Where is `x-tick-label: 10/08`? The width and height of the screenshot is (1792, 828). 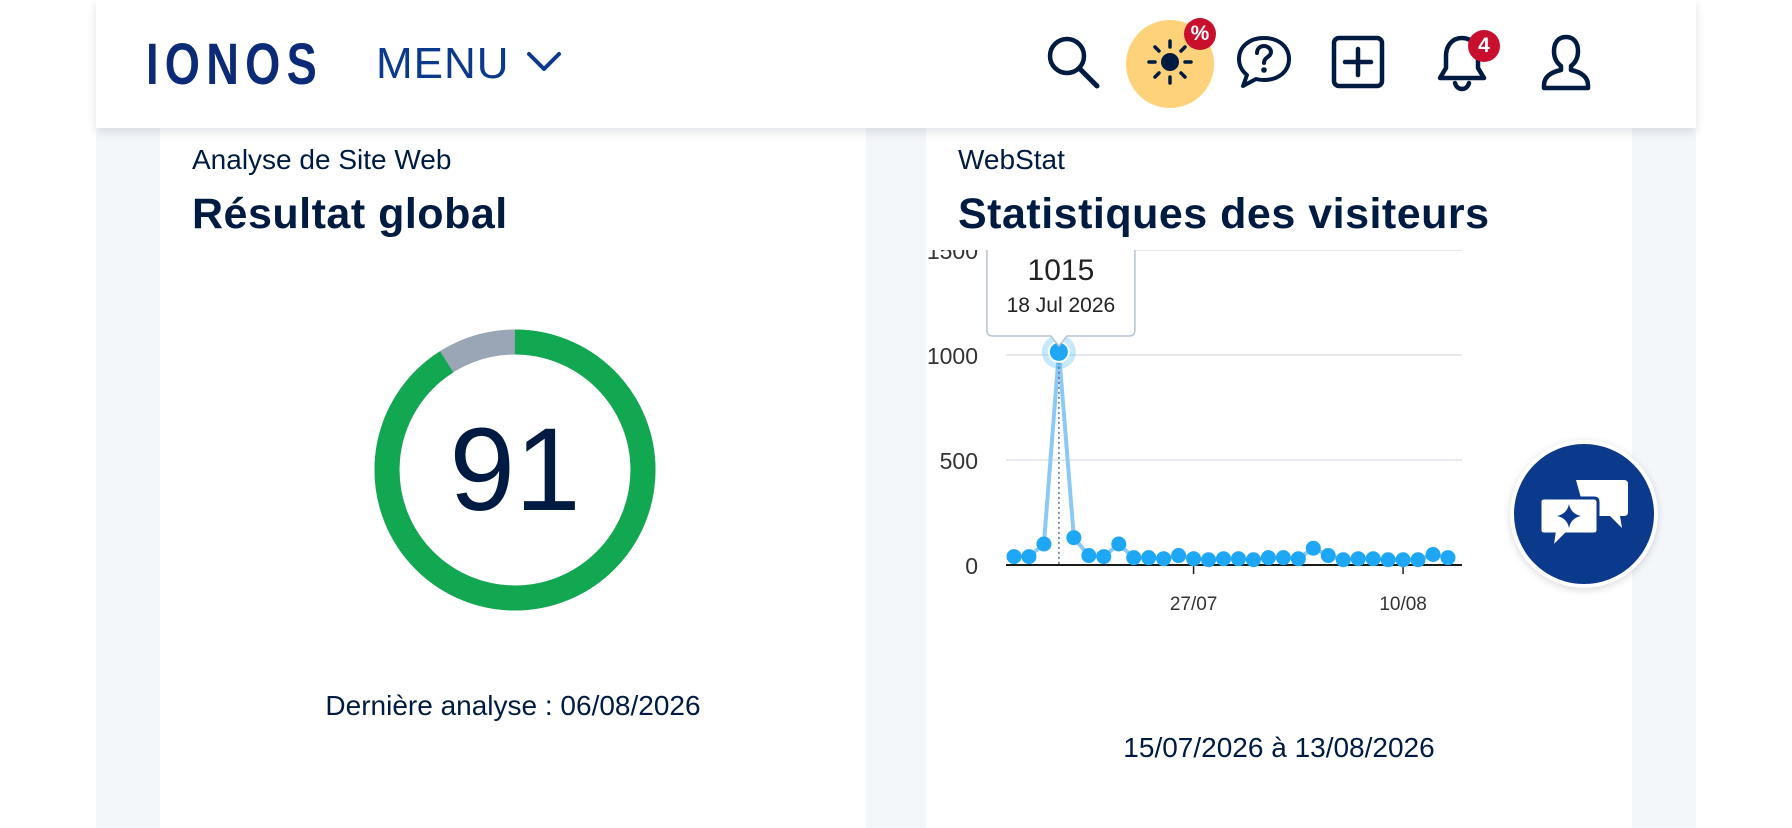 x-tick-label: 10/08 is located at coordinates (1403, 604).